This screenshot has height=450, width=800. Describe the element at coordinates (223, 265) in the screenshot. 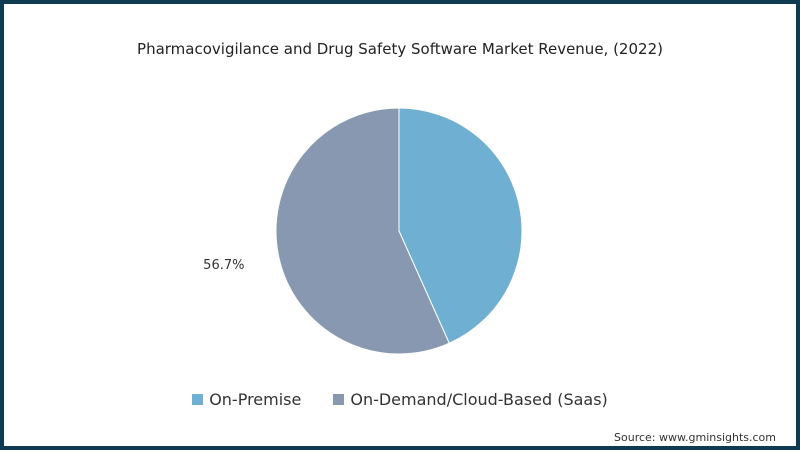

I see `data-label: 56.7%` at that location.